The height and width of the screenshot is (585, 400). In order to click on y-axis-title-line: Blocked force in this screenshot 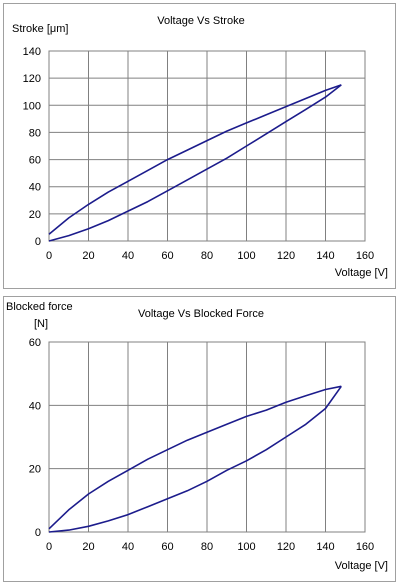, I will do `click(39, 307)`.